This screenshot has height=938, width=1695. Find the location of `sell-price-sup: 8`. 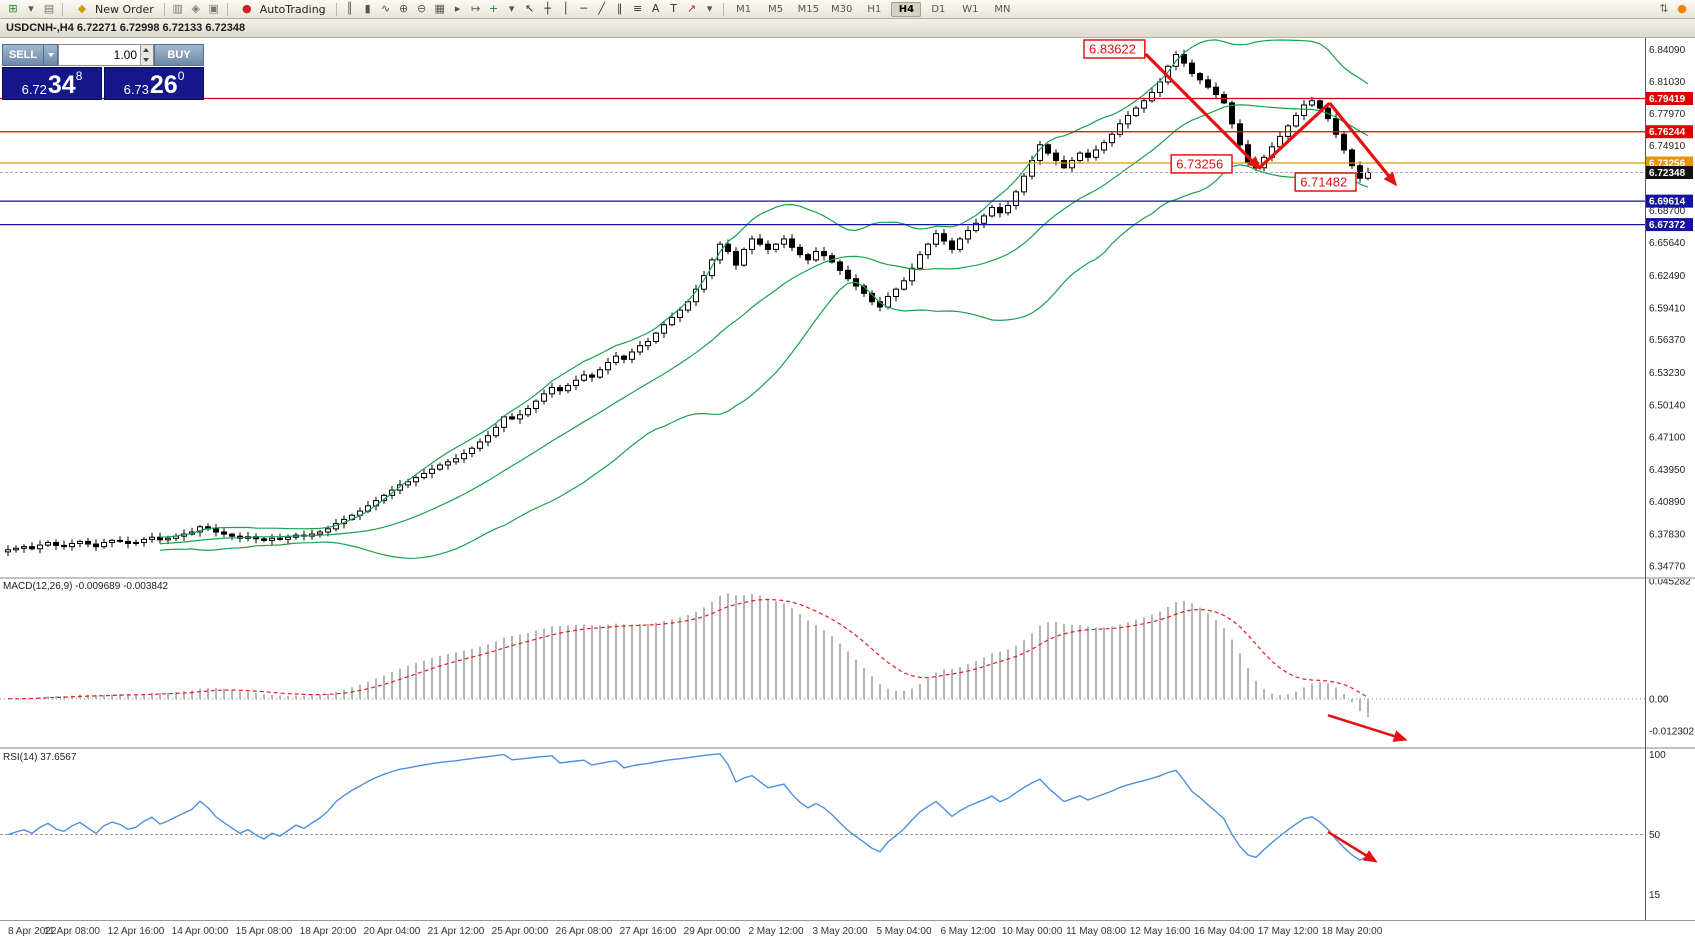

sell-price-sup: 8 is located at coordinates (79, 76).